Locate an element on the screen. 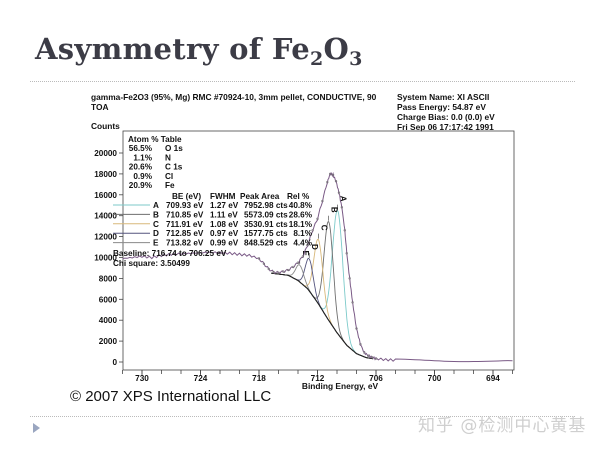 Image resolution: width=600 pixels, height=450 pixels. title-subscript: 3 is located at coordinates (356, 59).